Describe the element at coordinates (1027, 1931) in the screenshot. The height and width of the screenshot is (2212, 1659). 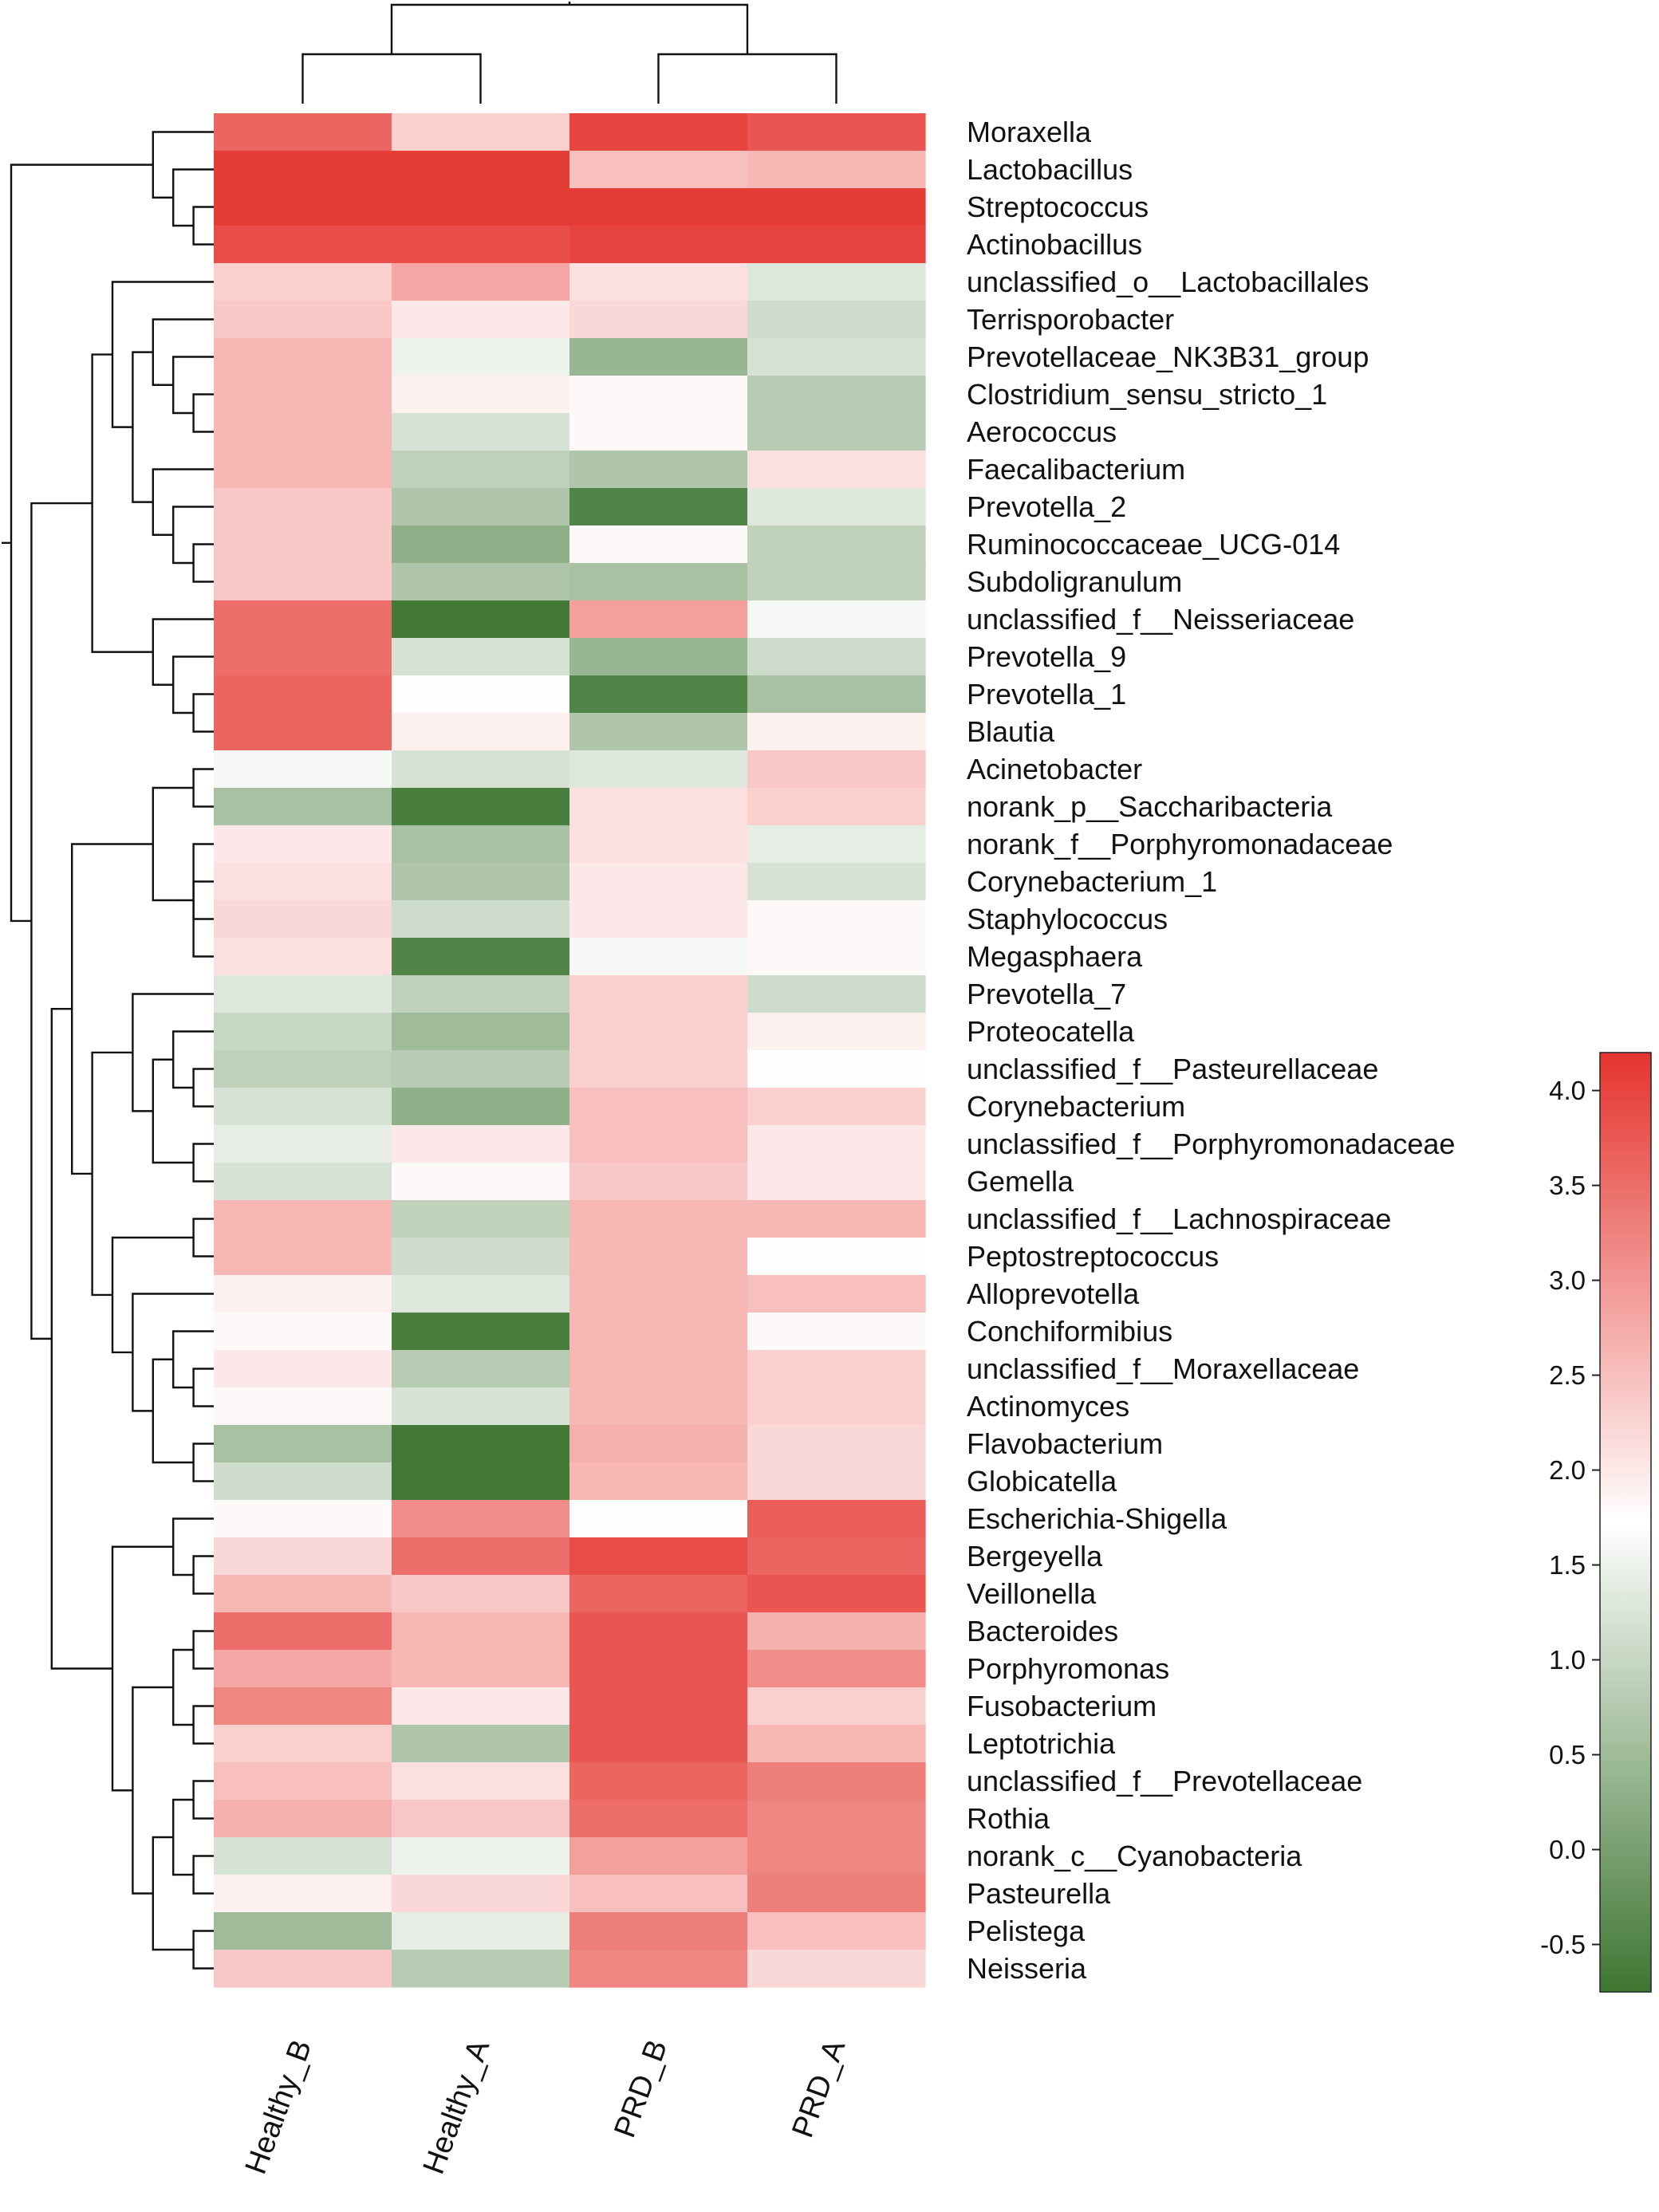
I see `row-label: Pelistega` at that location.